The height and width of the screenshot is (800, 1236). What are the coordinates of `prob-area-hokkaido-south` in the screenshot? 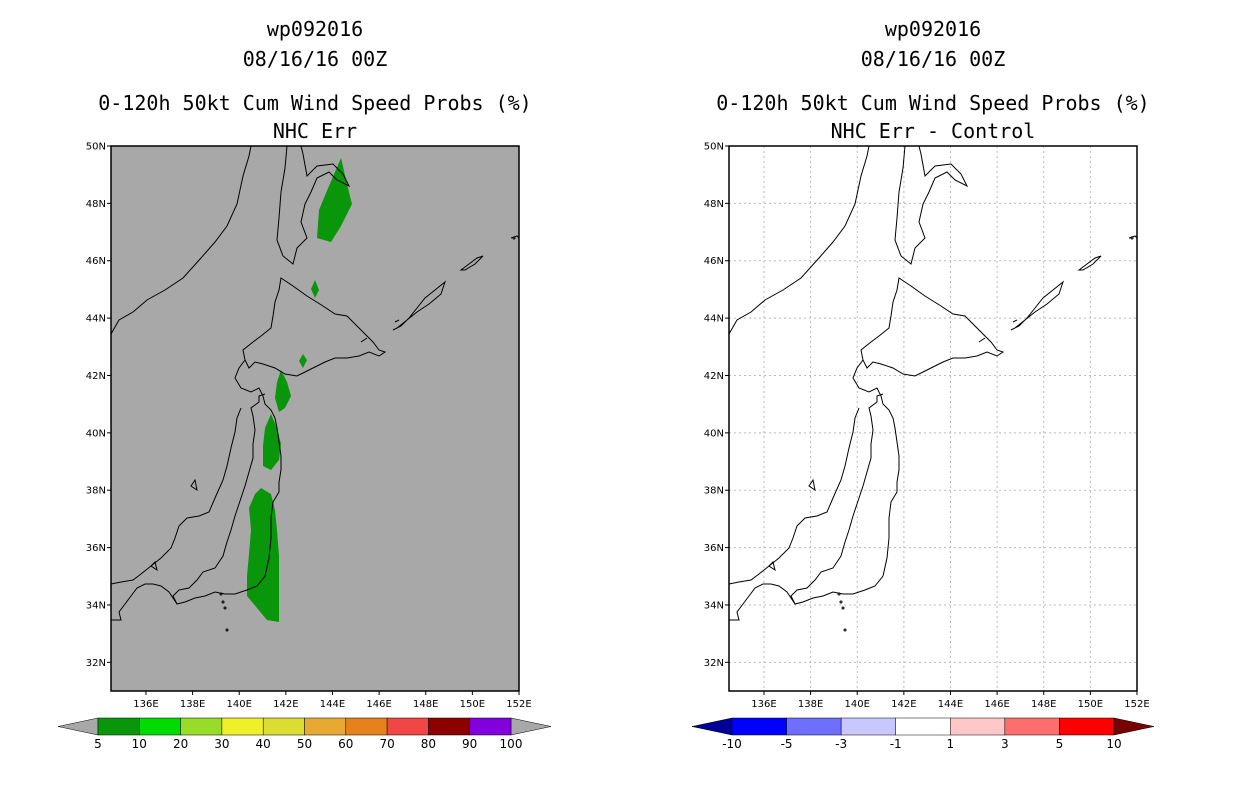 It's located at (283, 391).